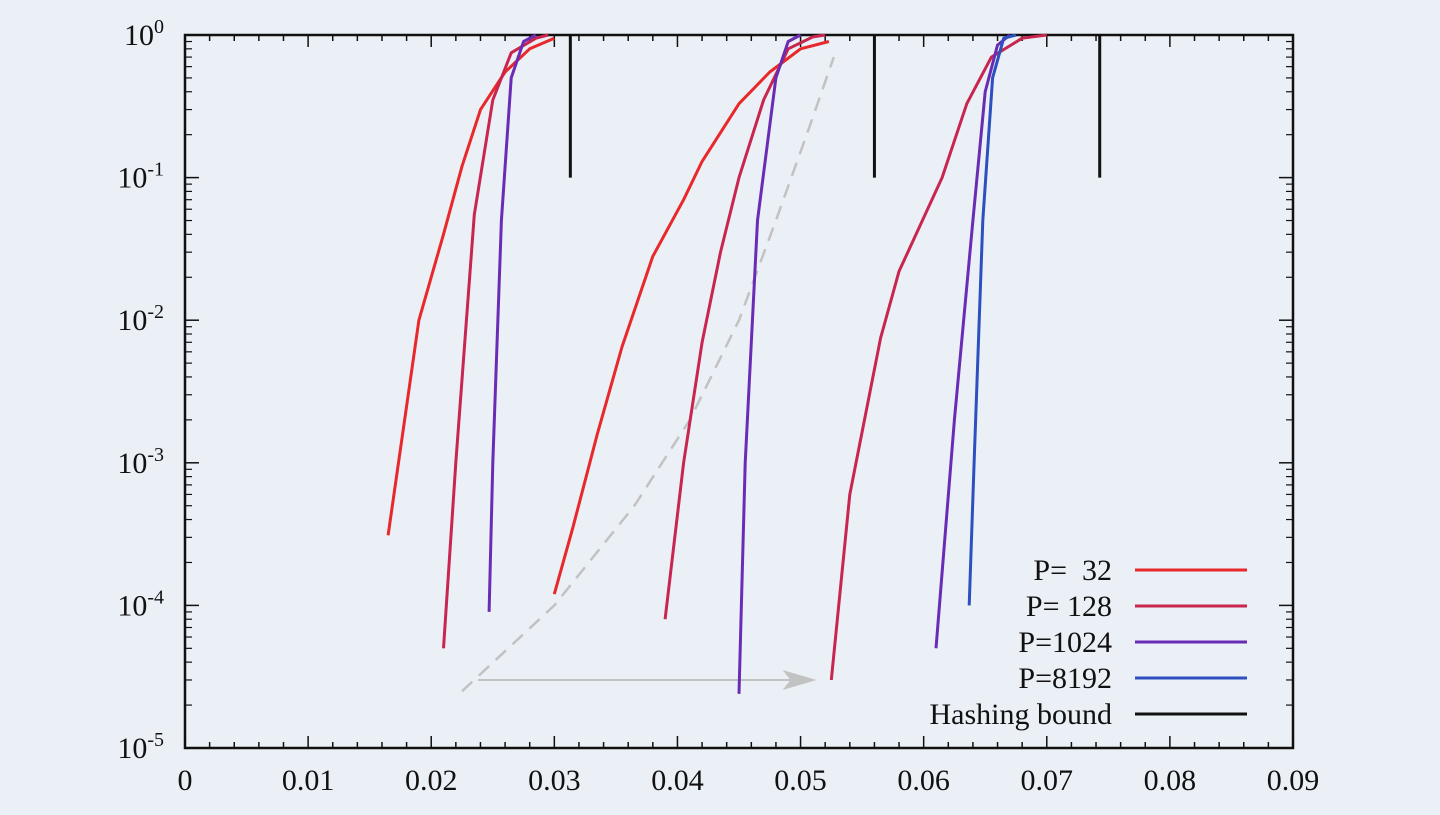  Describe the element at coordinates (1047, 780) in the screenshot. I see `x-tick-label: 0.07` at that location.